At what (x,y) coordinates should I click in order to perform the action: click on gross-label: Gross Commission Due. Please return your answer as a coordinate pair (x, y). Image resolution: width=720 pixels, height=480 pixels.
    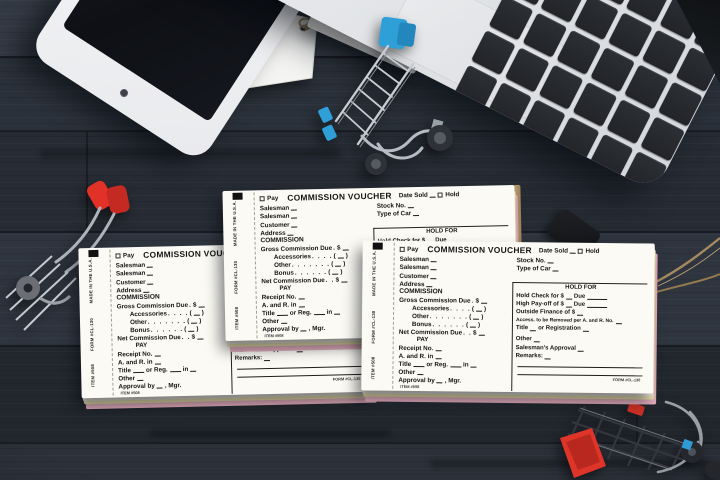
    Looking at the image, I should click on (435, 300).